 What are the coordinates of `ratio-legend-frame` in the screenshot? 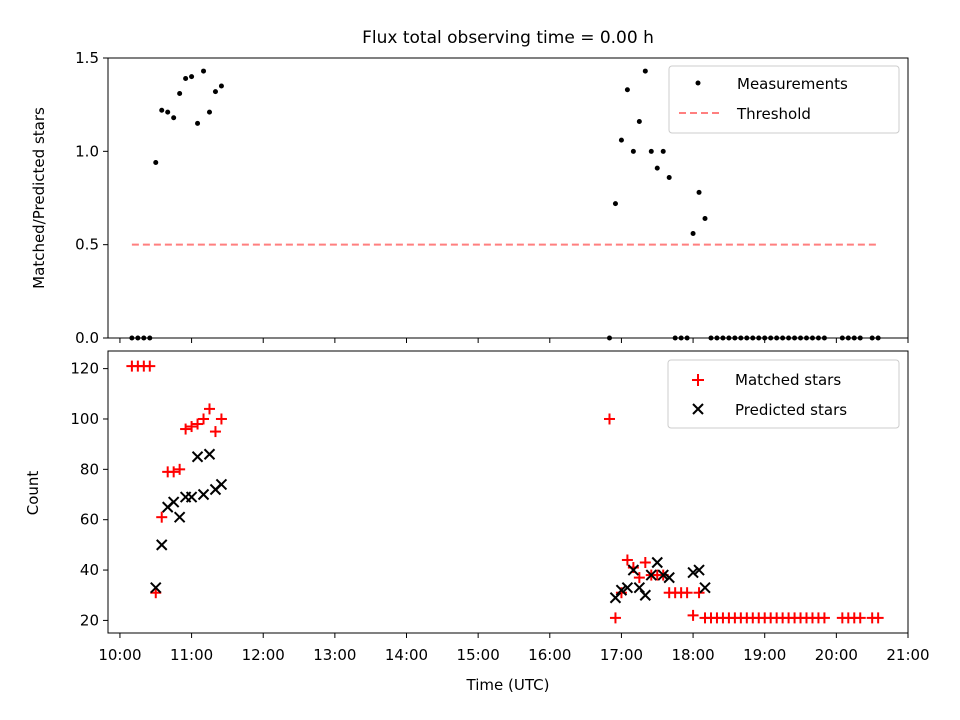 It's located at (784, 99).